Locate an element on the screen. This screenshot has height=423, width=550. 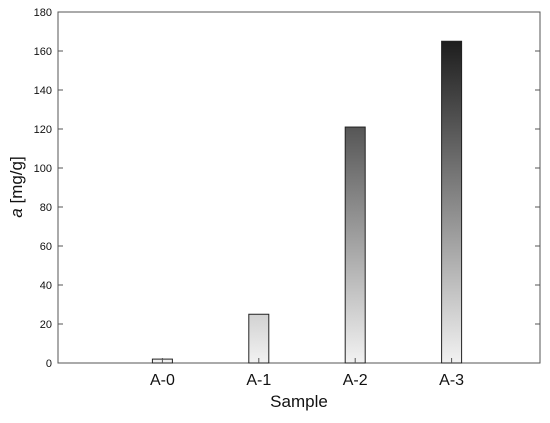
y-axis-title-symbol: a is located at coordinates (16, 212).